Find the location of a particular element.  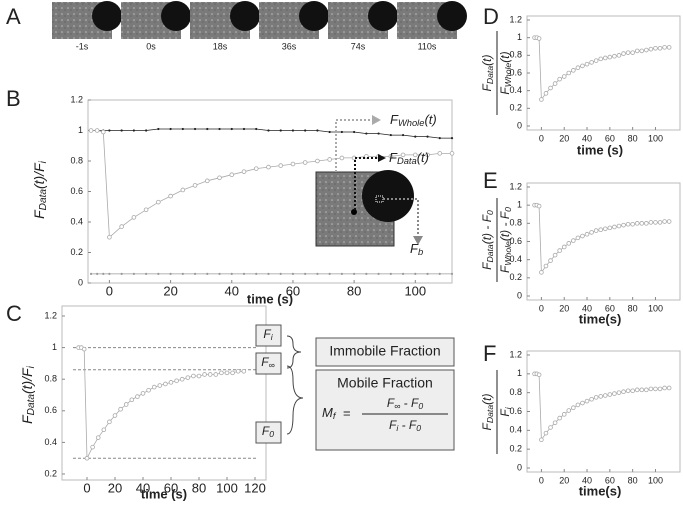

y-tick-label: 1 is located at coordinates (519, 37).